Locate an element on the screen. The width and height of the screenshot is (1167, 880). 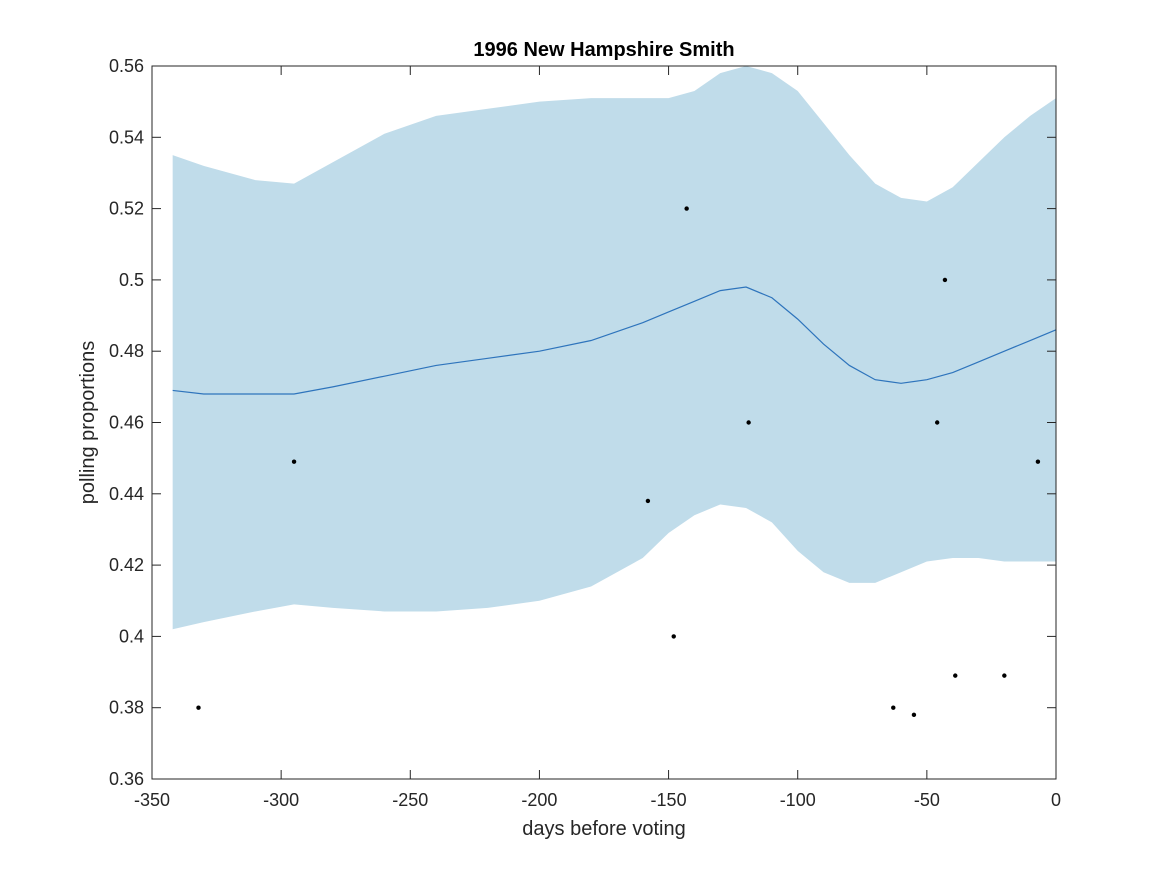
y-tick-label: 0.54 is located at coordinates (126, 137).